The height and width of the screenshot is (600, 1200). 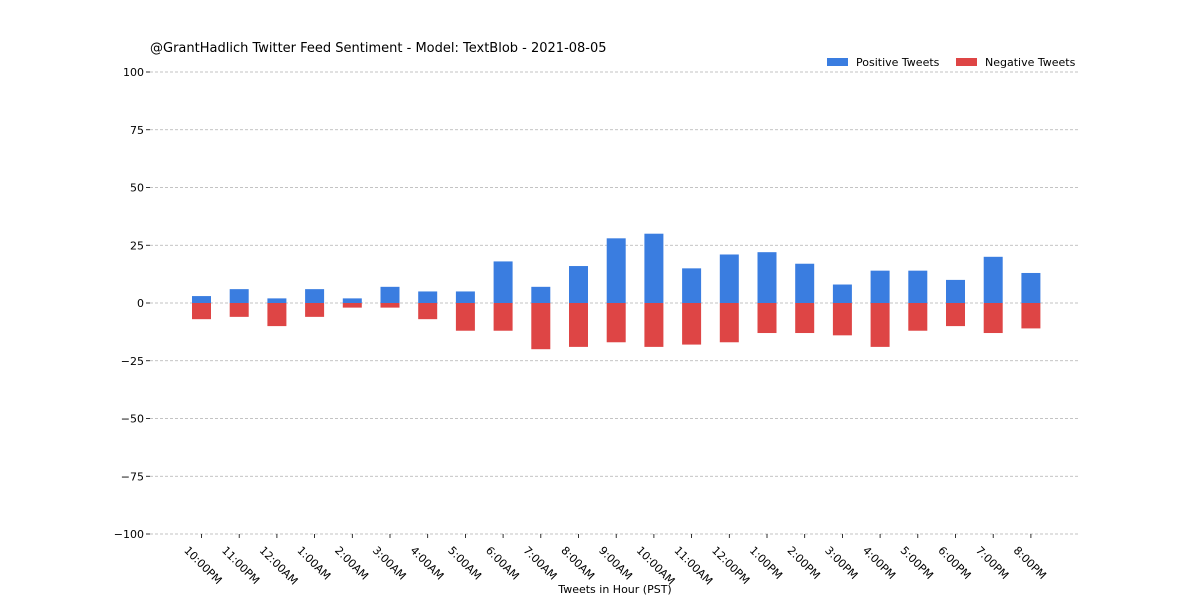 I want to click on x-tick-label: 12:00PM, so click(x=730, y=565).